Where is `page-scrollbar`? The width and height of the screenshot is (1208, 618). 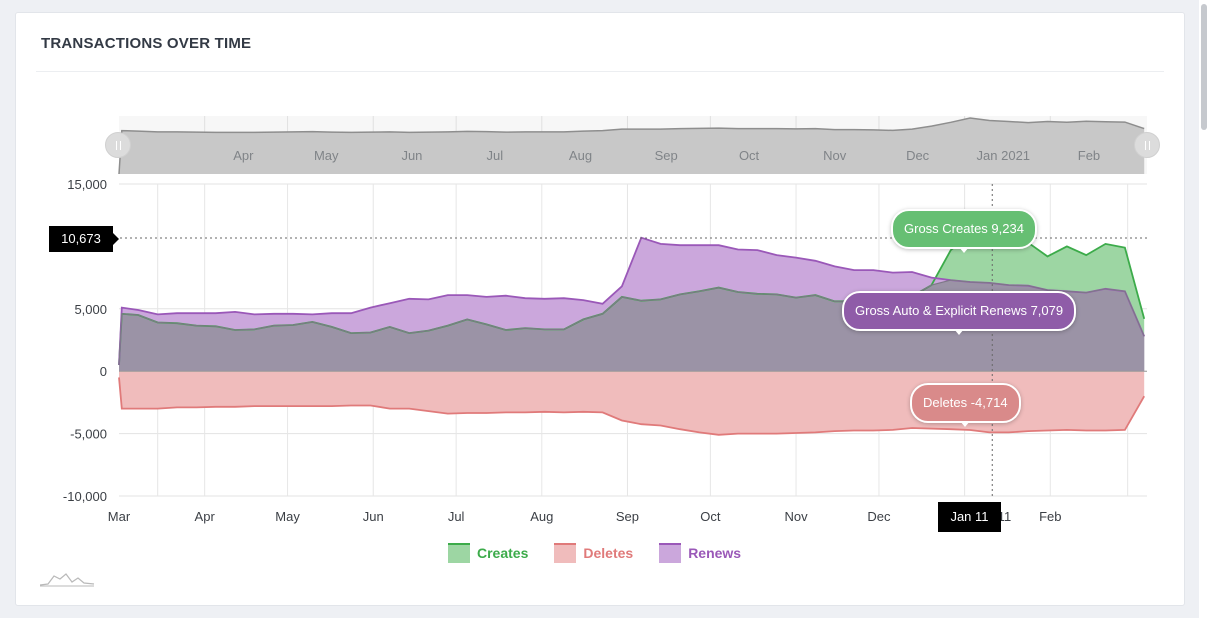
page-scrollbar is located at coordinates (1203, 309).